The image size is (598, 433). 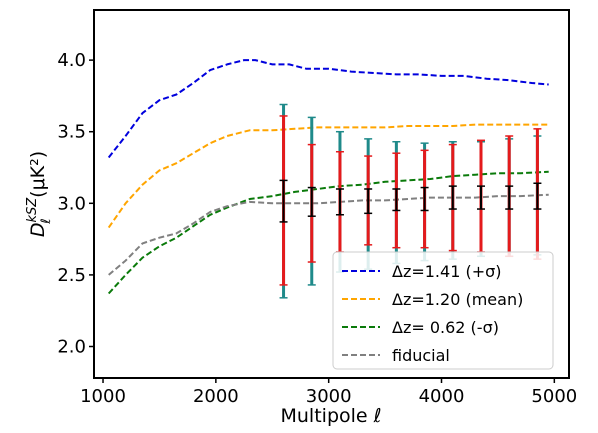 I want to click on y-tick-label: 2.0, so click(x=71, y=346).